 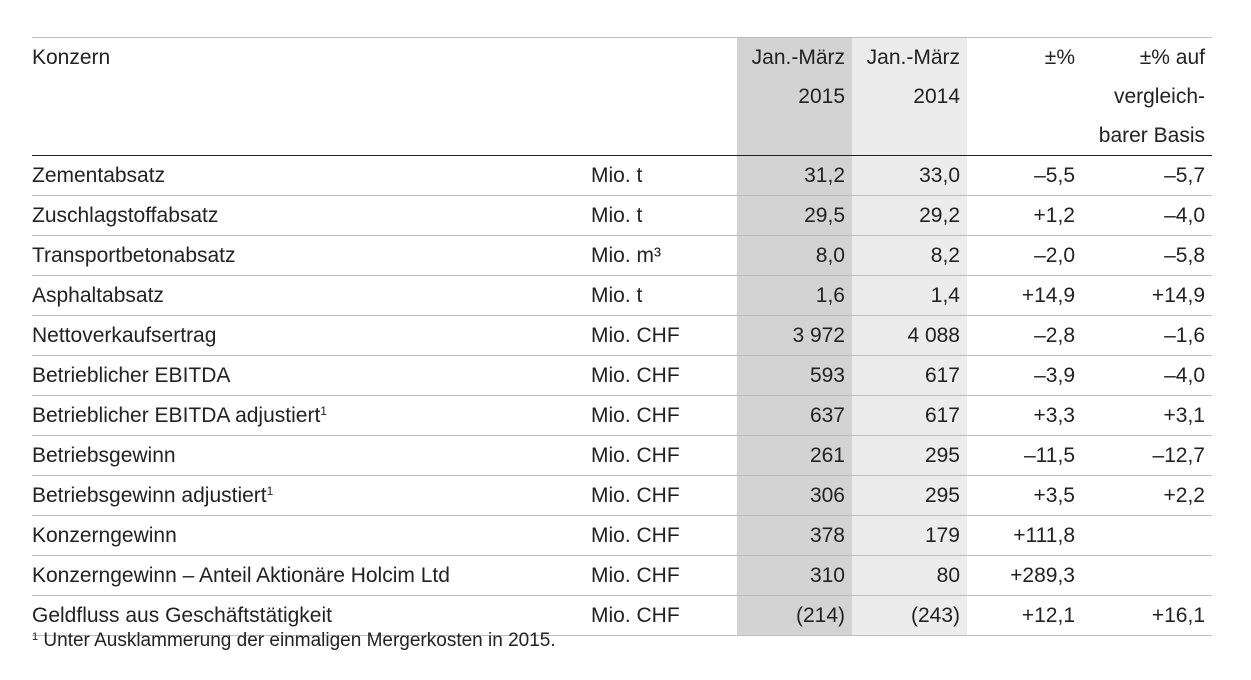 I want to click on row-value-2014: 4 088, so click(x=909, y=335).